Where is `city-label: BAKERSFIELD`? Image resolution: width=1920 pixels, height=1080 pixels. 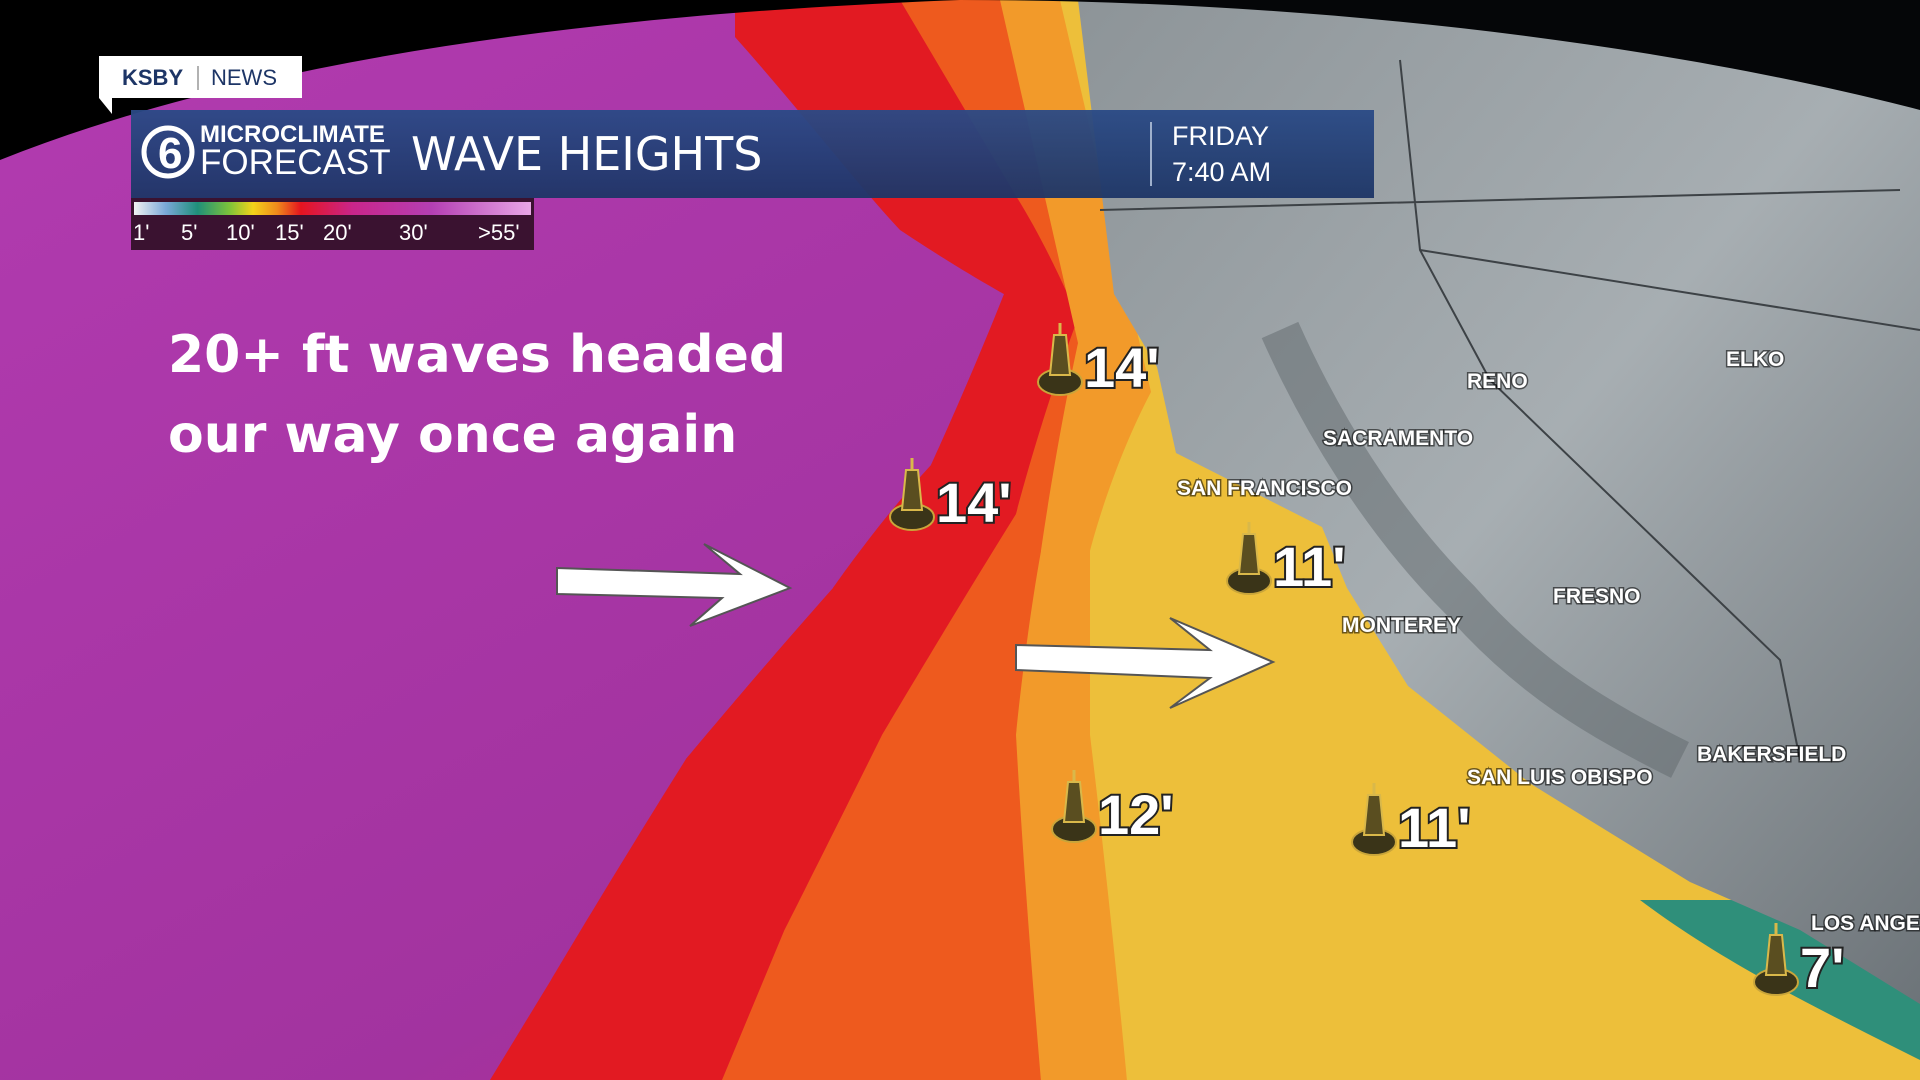 city-label: BAKERSFIELD is located at coordinates (1771, 754).